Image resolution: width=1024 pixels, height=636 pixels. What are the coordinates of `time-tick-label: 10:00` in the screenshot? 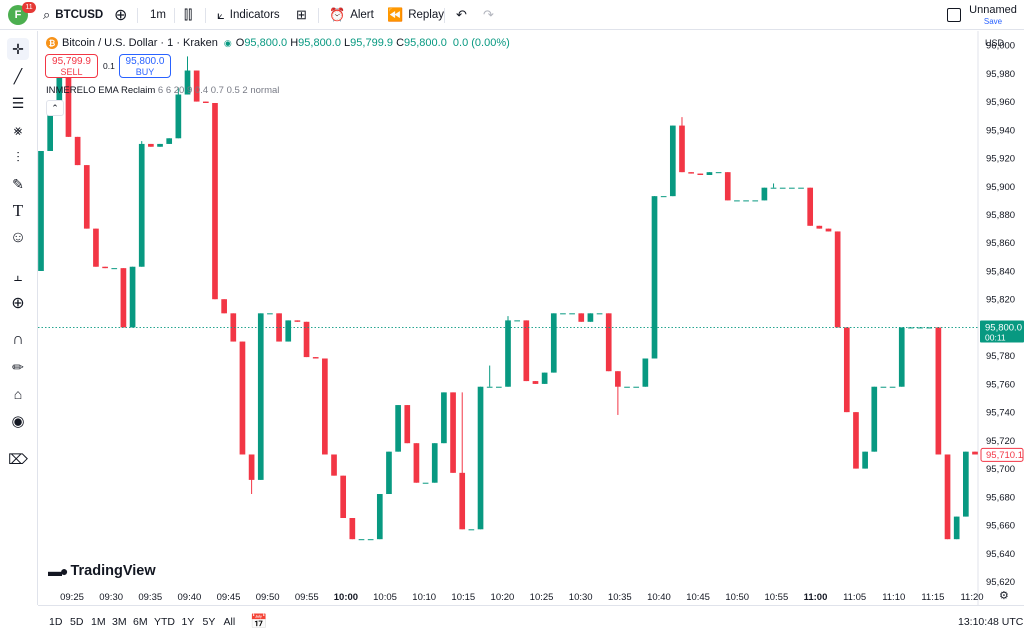 It's located at (346, 597).